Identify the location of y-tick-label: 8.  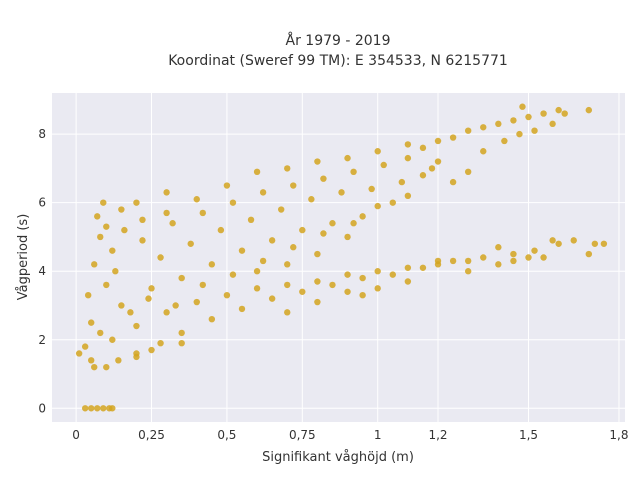
(42, 134).